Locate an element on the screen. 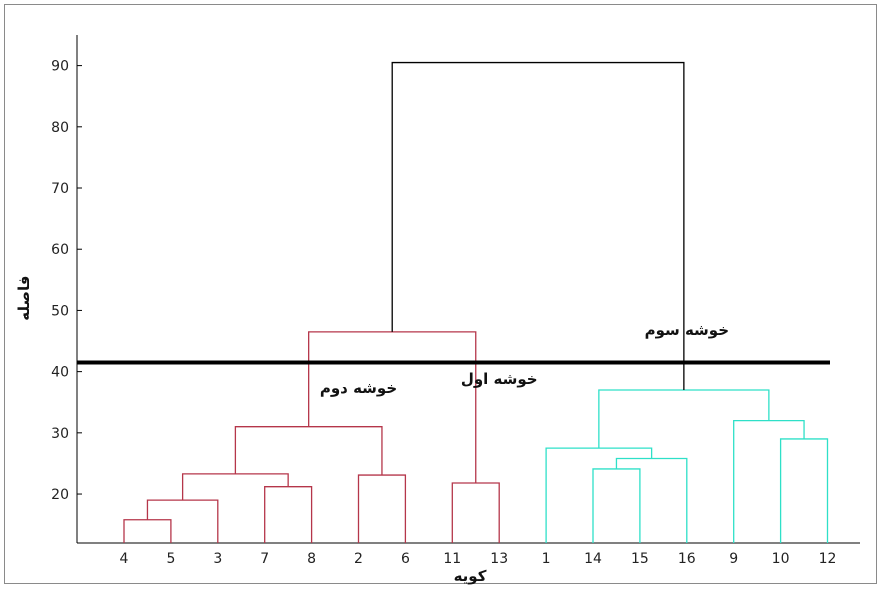 This screenshot has height=590, width=885. cluster-annotation: خوشه اول is located at coordinates (499, 379).